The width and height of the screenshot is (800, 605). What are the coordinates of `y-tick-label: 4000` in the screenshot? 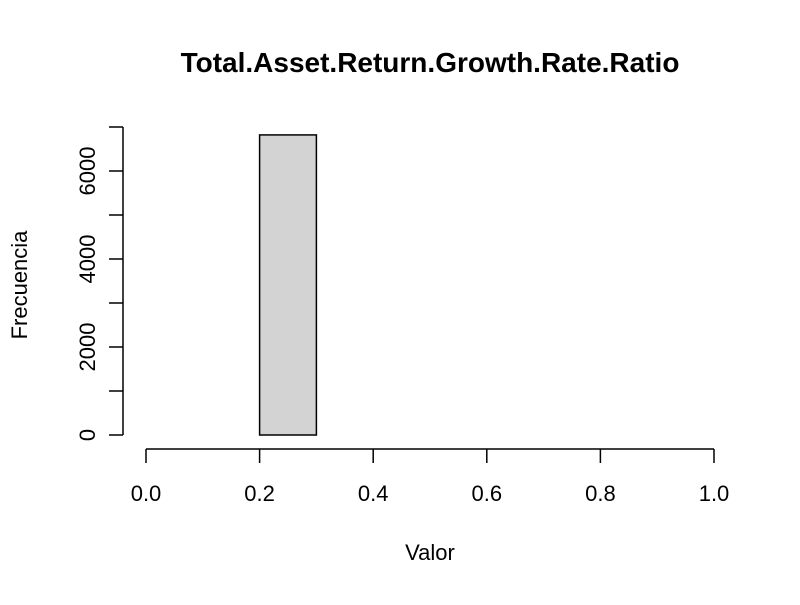 It's located at (87, 259).